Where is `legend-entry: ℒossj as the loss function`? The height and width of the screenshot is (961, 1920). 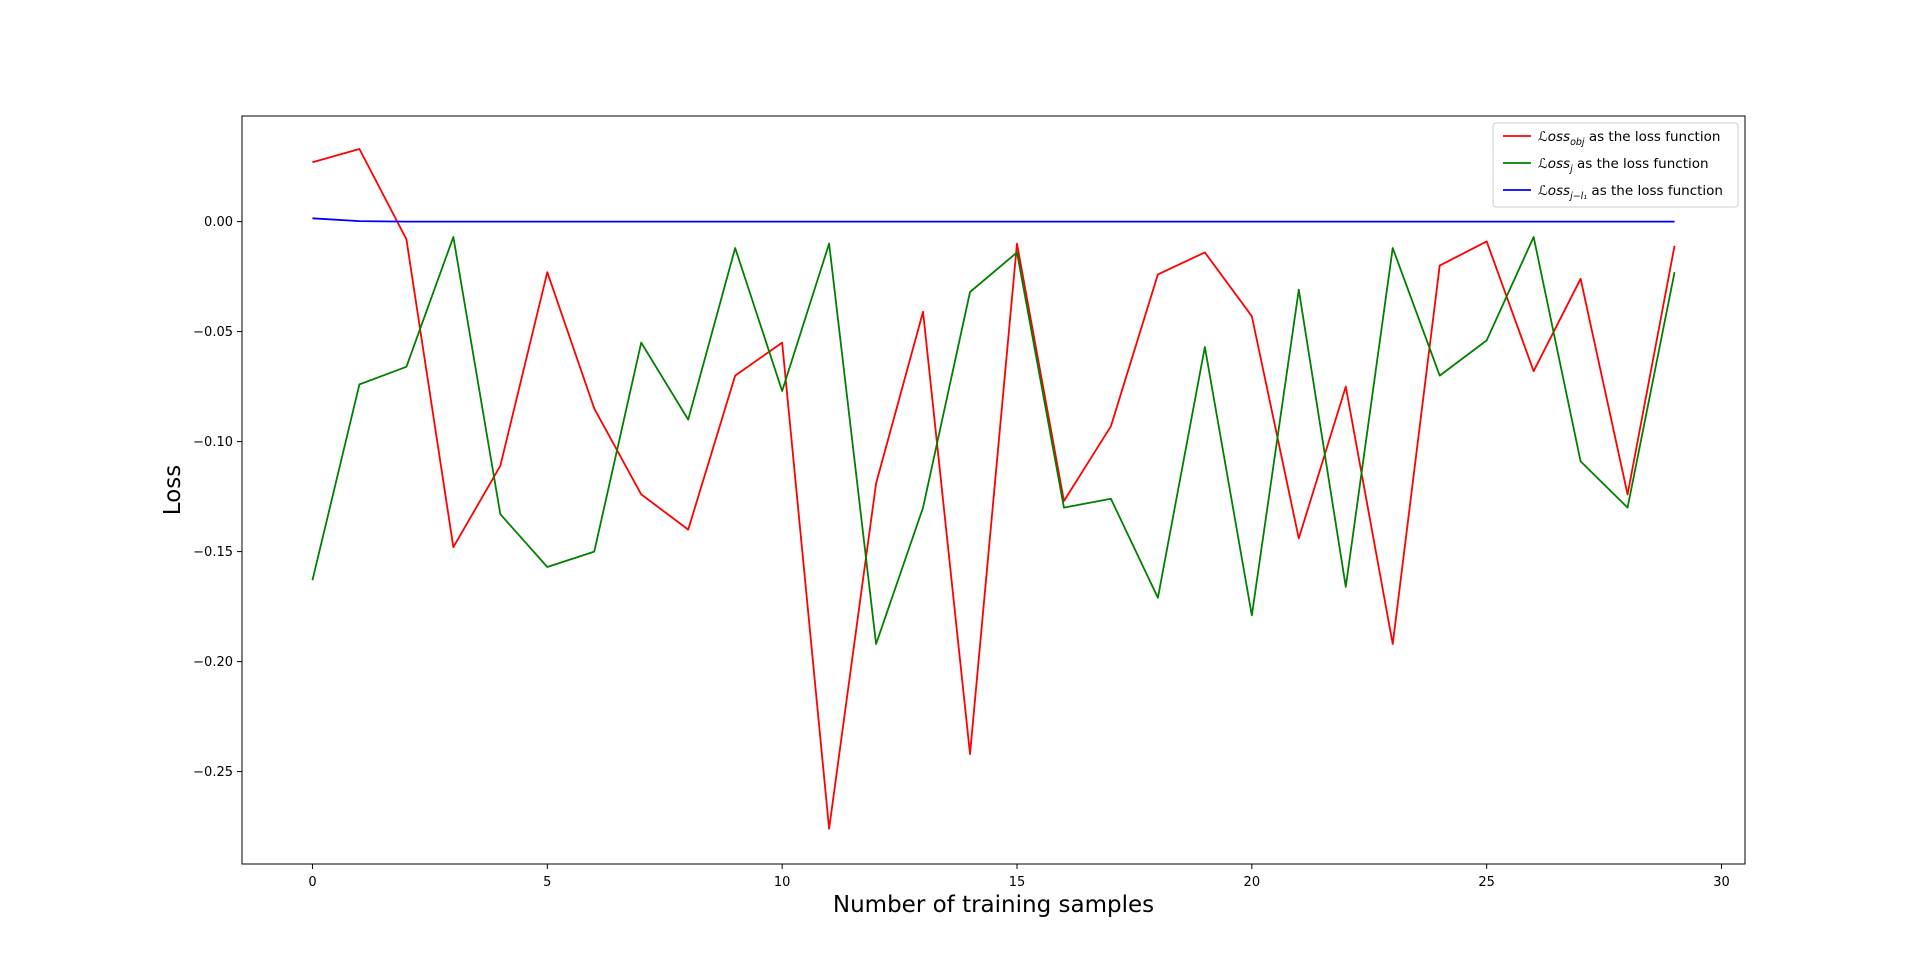
legend-entry: ℒossj as the loss function is located at coordinates (1606, 165).